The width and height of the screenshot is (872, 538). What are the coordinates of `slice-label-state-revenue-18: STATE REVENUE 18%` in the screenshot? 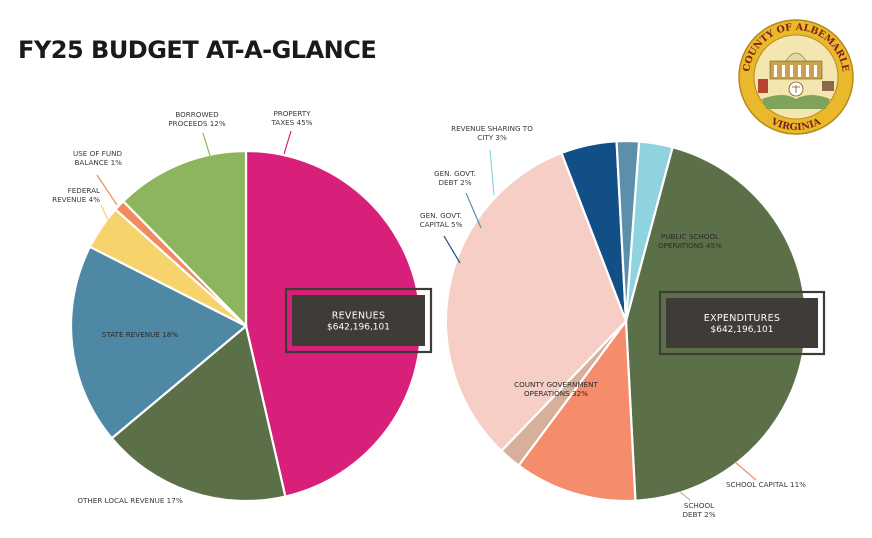 It's located at (140, 334).